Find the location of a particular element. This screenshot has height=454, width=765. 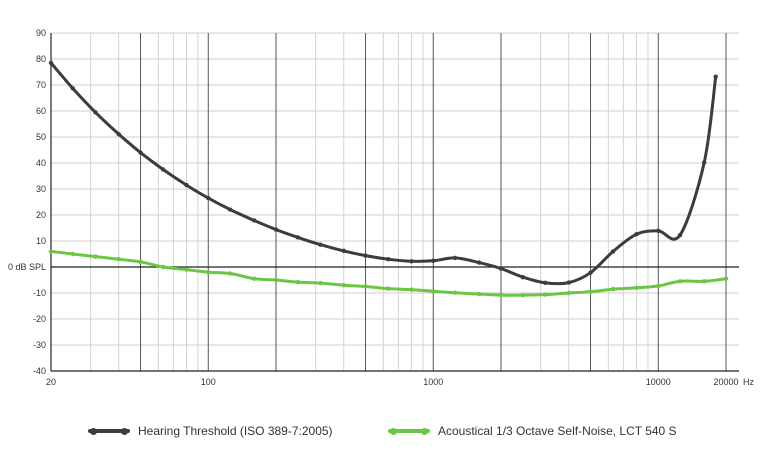

y-tick-label: -40 is located at coordinates (39, 371).